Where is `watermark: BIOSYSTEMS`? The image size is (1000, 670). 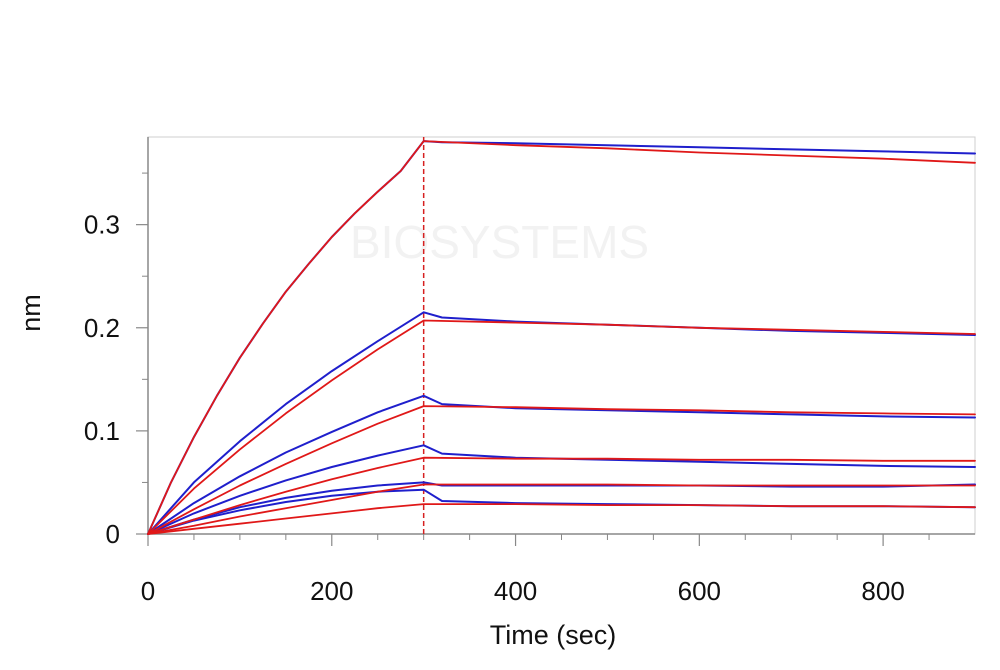 watermark: BIOSYSTEMS is located at coordinates (499, 242).